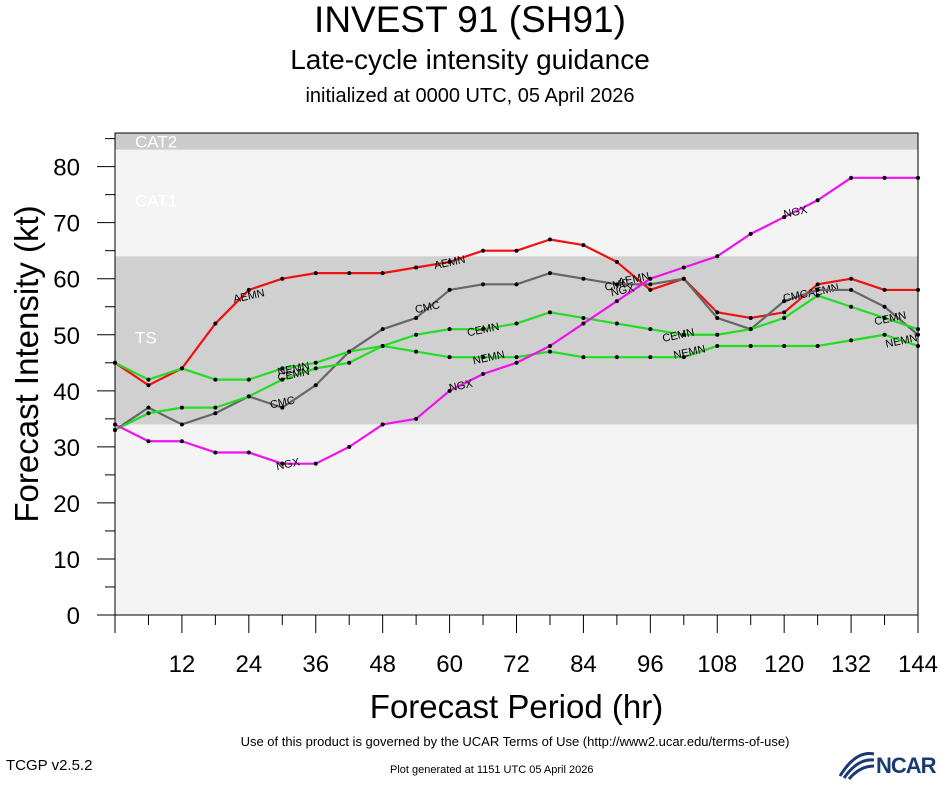 This screenshot has width=940, height=785. Describe the element at coordinates (66, 504) in the screenshot. I see `y-tick-label: 20` at that location.